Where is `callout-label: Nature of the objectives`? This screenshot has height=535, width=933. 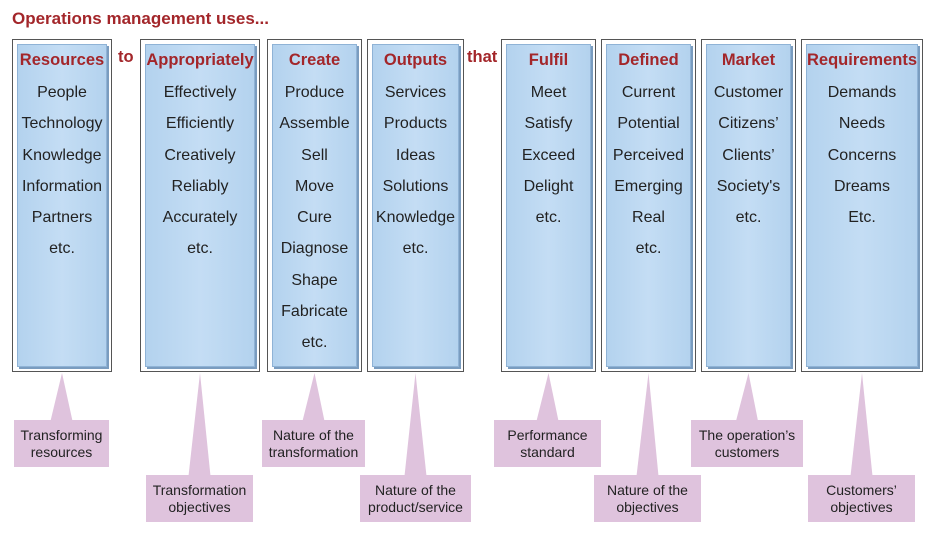
callout-label: Nature of the objectives is located at coordinates (647, 498).